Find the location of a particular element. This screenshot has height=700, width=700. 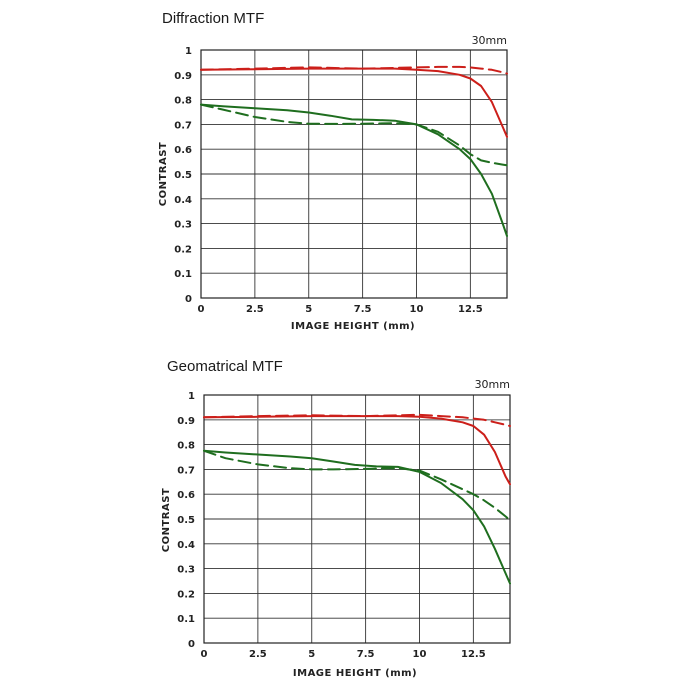

chart-title: Geomatrical MTF is located at coordinates (225, 366).